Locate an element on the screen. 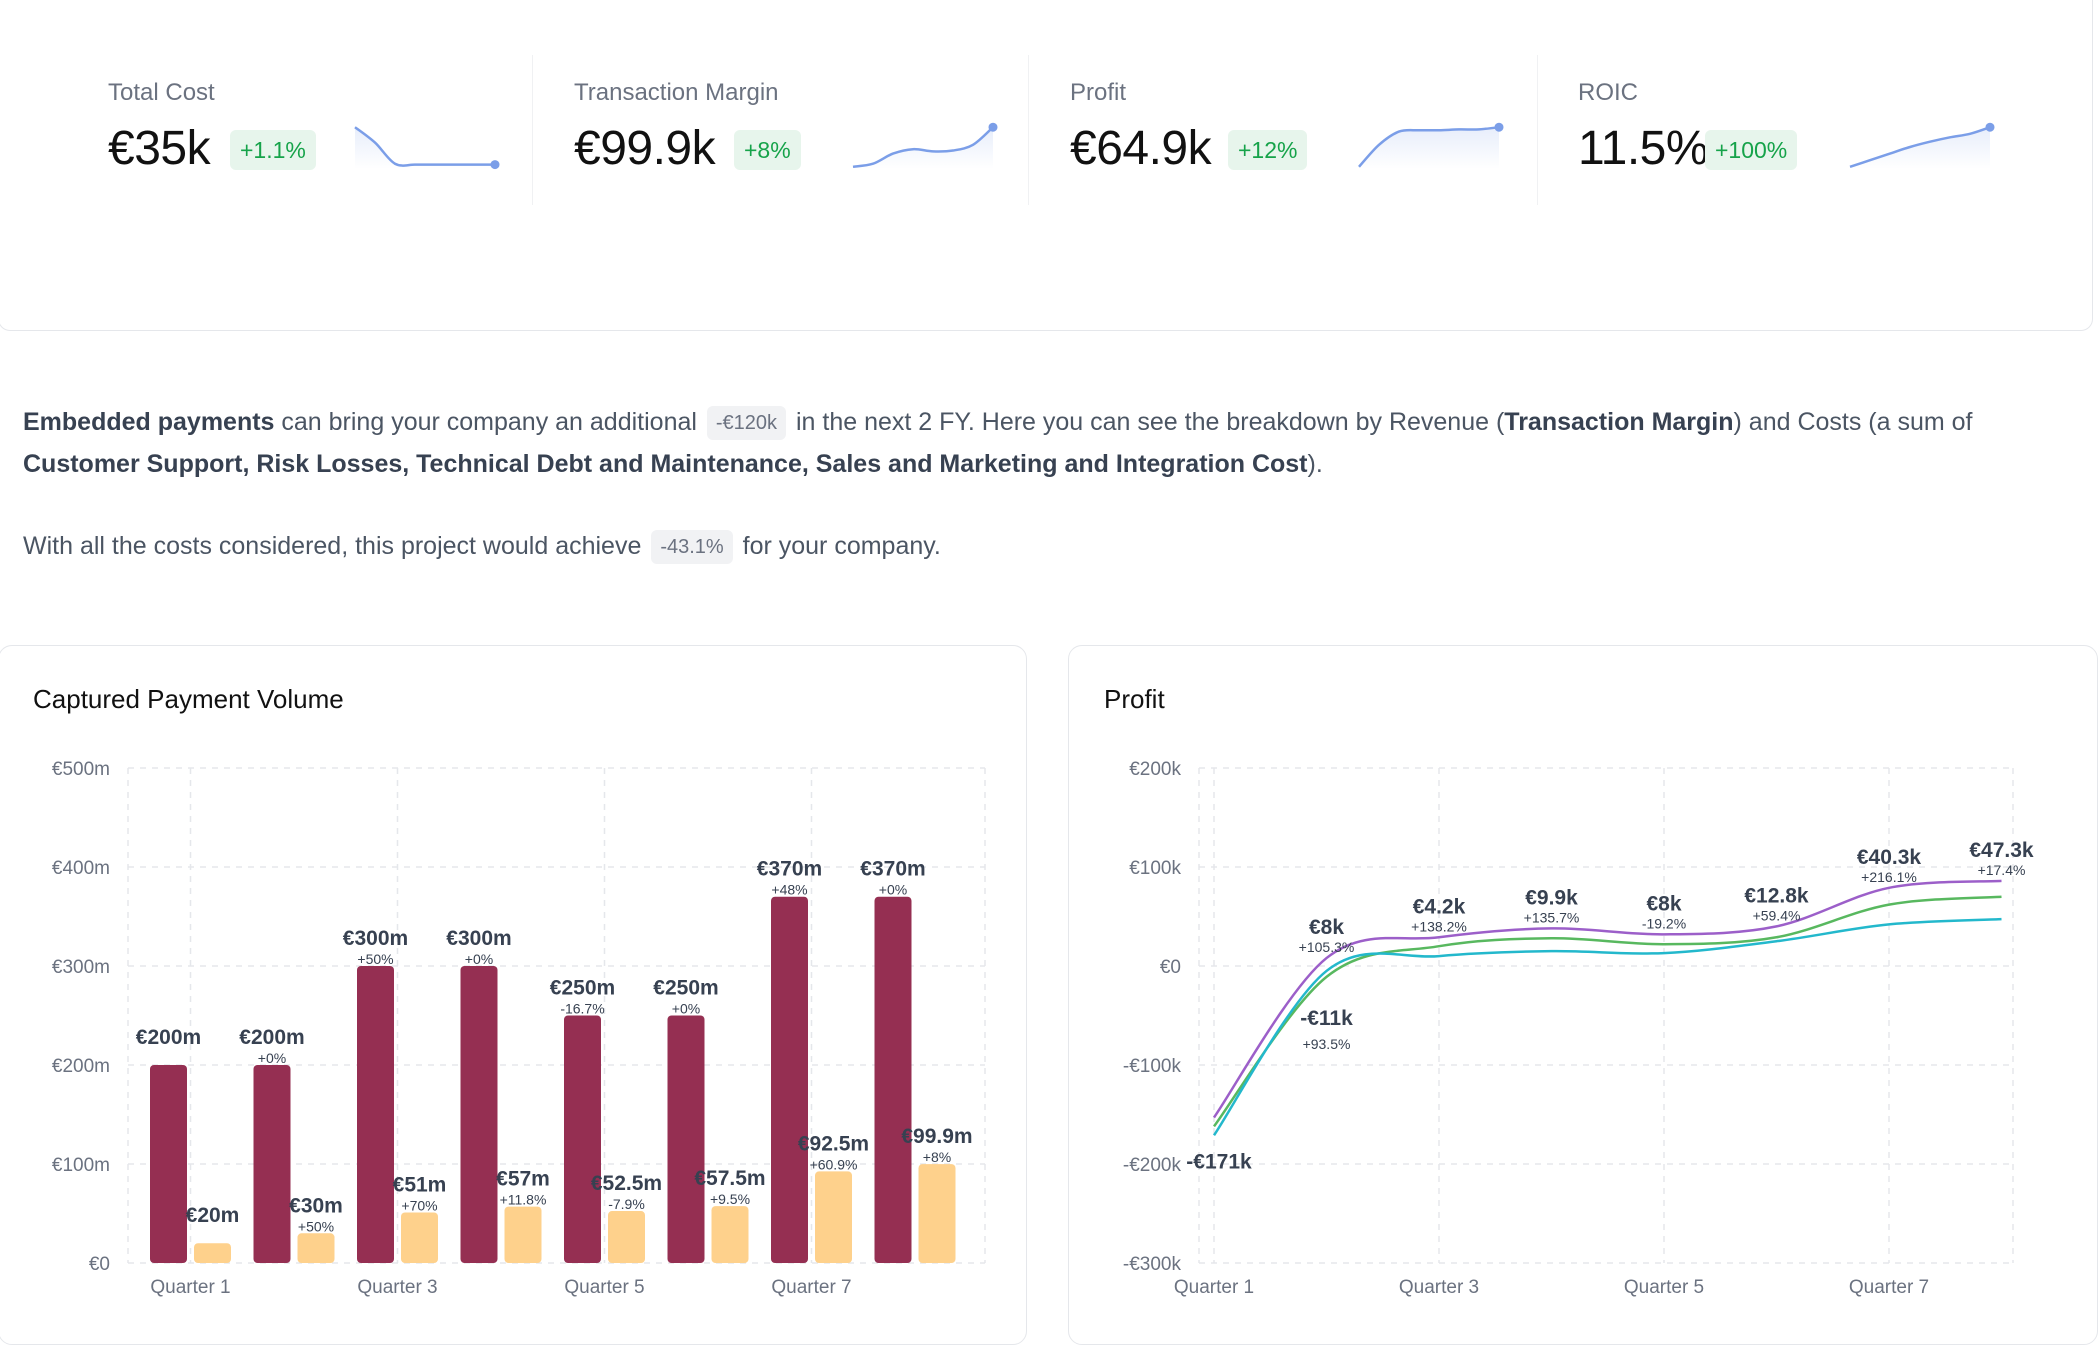 The image size is (2100, 1345). bar-change-label: +9.5% is located at coordinates (730, 1199).